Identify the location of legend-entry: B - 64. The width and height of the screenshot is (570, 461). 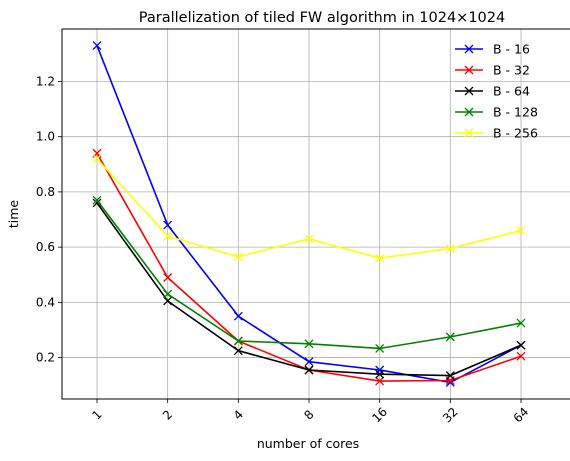
(492, 91).